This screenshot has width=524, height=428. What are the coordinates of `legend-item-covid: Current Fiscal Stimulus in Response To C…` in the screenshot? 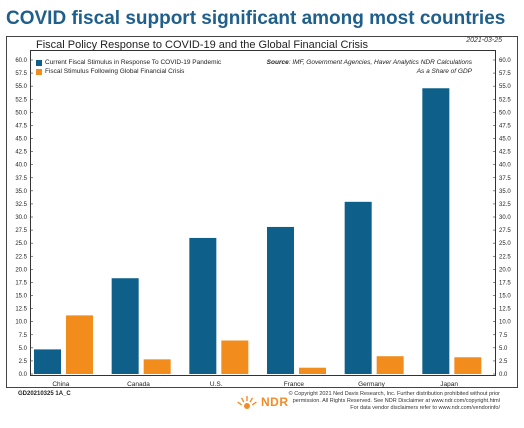 It's located at (128, 62).